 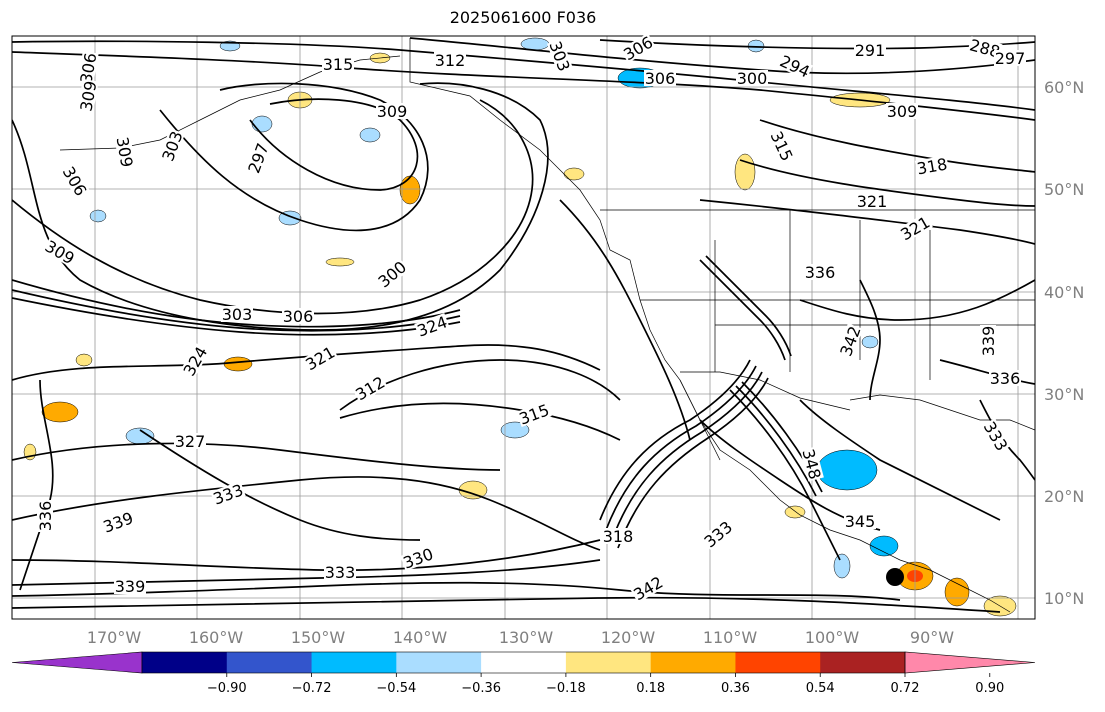 What do you see at coordinates (895, 577) in the screenshot?
I see `storm-marker` at bounding box center [895, 577].